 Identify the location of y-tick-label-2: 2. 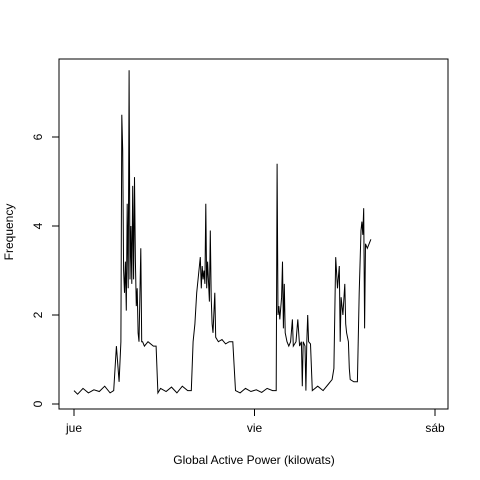
(38, 314).